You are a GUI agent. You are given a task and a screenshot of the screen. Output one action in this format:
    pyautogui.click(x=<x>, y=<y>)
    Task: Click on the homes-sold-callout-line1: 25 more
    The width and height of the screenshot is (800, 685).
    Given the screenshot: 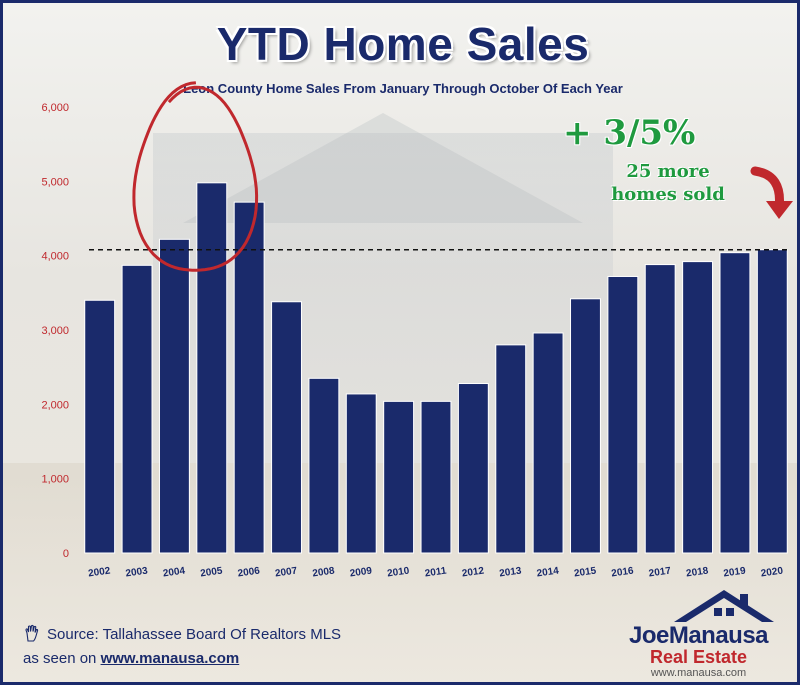 What is the action you would take?
    pyautogui.click(x=668, y=171)
    